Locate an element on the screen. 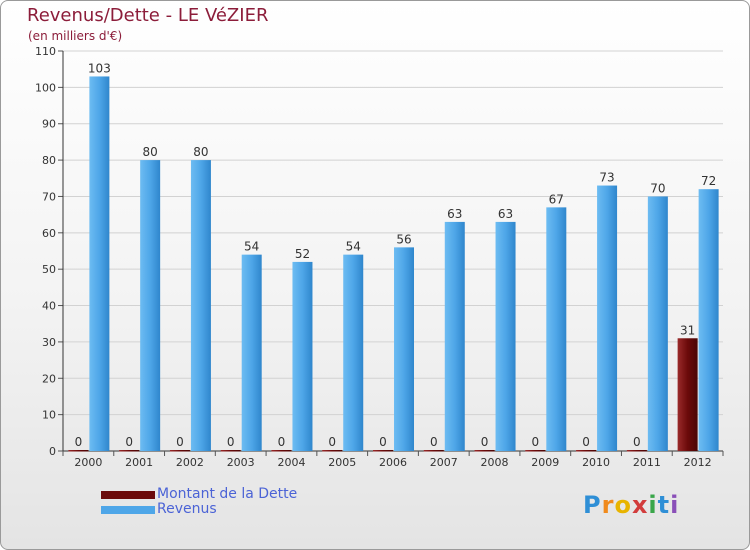 This screenshot has width=750, height=550. logo-letter: o is located at coordinates (623, 505).